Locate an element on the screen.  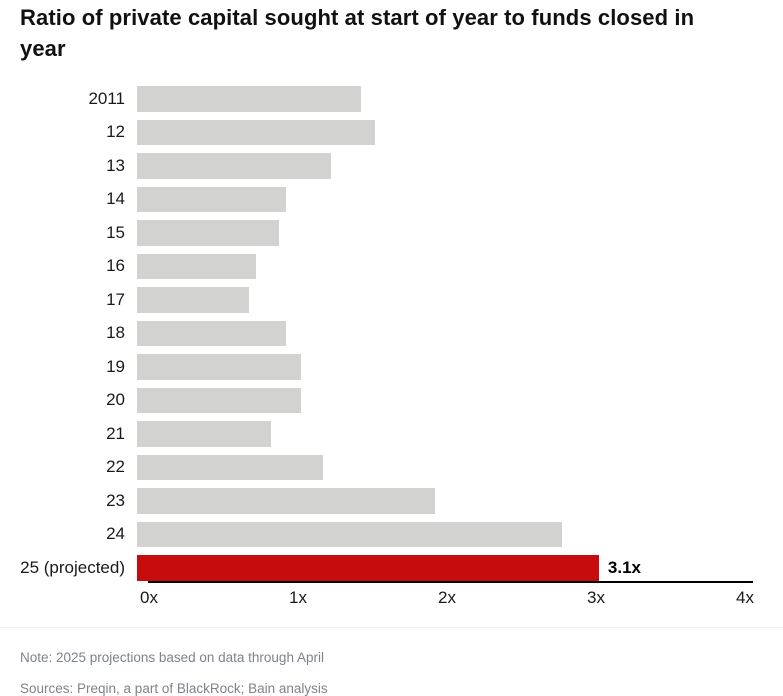
bar-row-23: 23 is located at coordinates (391, 501).